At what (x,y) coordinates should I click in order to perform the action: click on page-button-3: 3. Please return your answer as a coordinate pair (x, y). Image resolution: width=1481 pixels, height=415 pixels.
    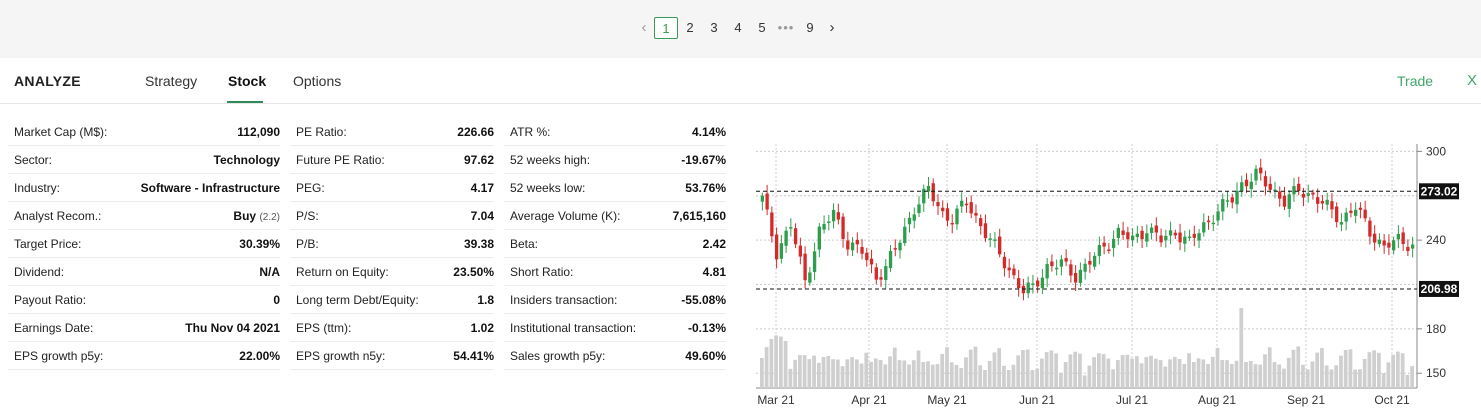
    Looking at the image, I should click on (714, 27).